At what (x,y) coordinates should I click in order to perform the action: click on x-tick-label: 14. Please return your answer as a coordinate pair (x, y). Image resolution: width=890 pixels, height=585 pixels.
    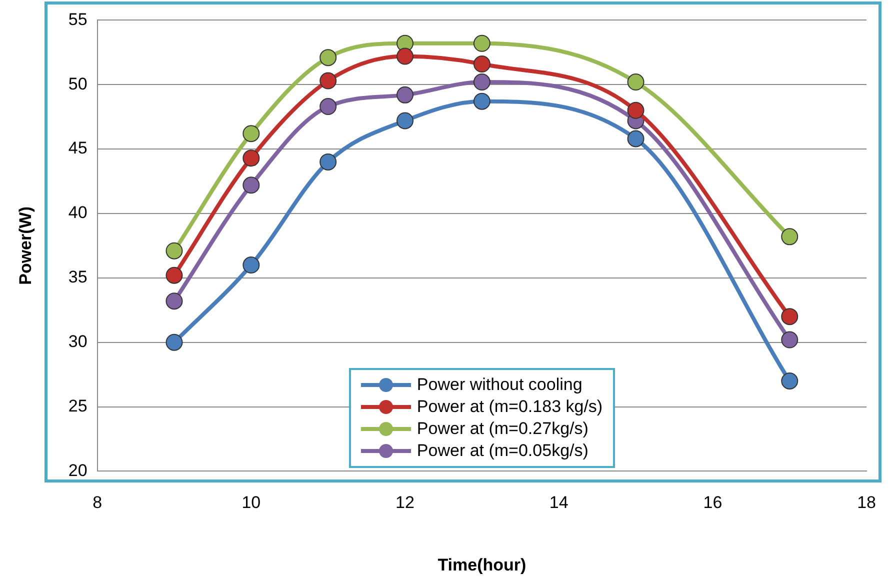
    Looking at the image, I should click on (558, 502).